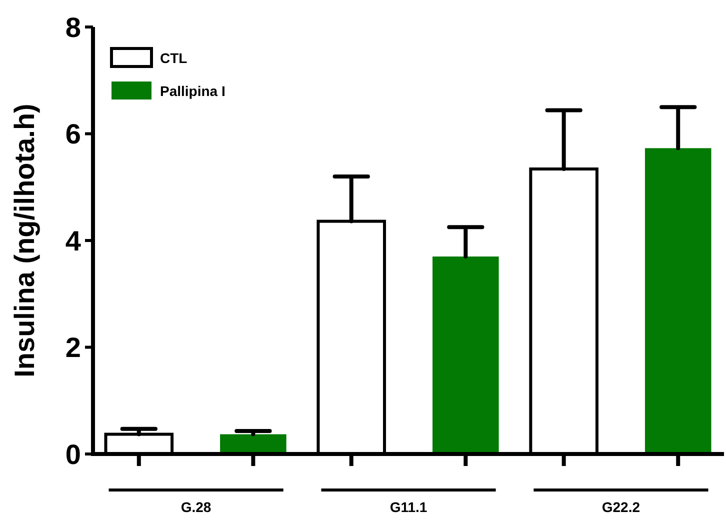  Describe the element at coordinates (73, 454) in the screenshot. I see `y-tick-label: 0` at that location.